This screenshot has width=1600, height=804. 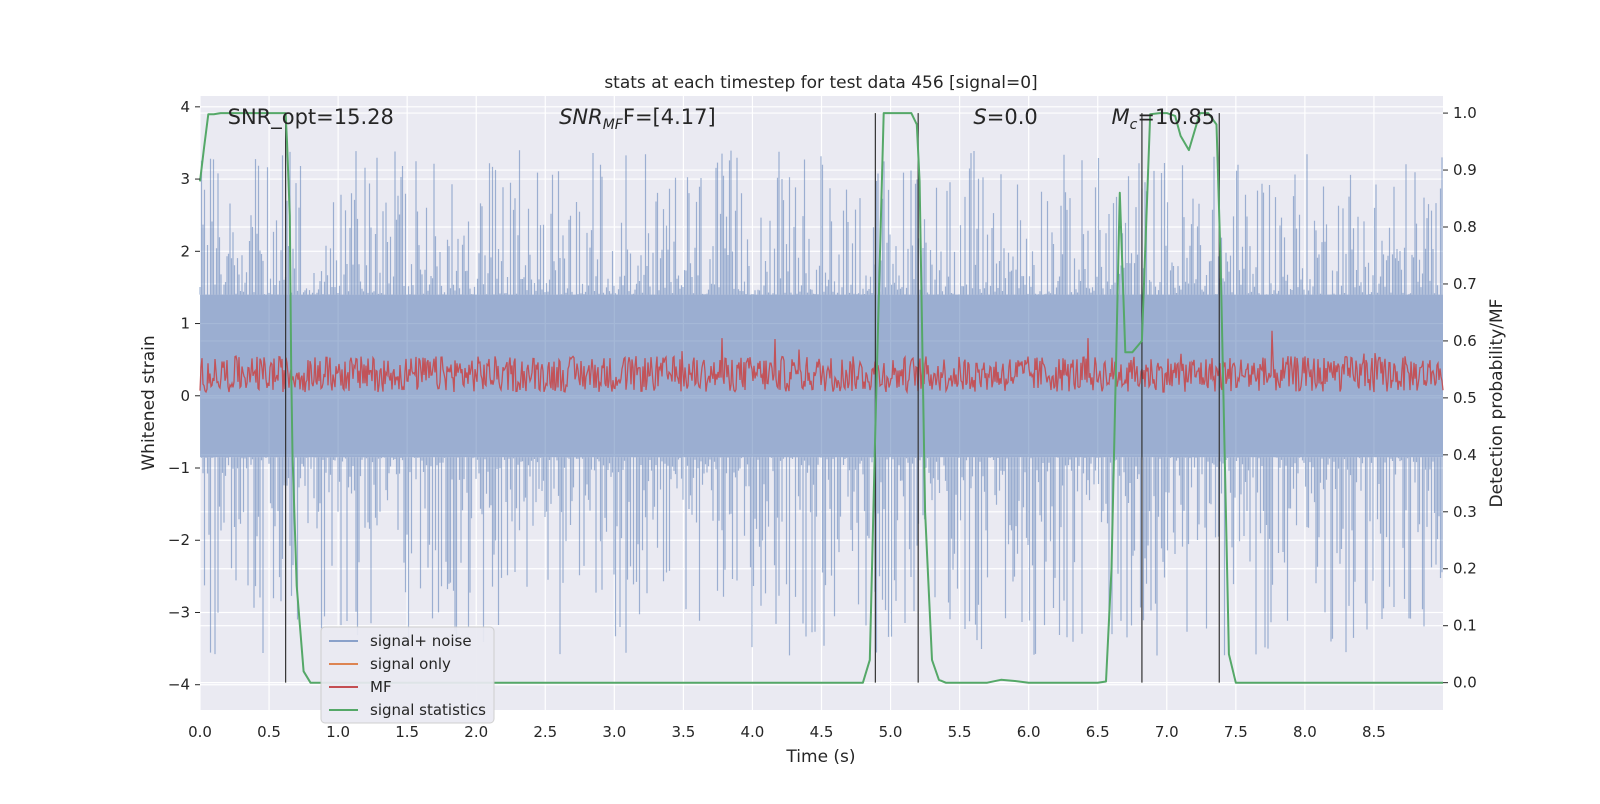 What do you see at coordinates (421, 641) in the screenshot?
I see `legend-label: signal+ noise` at bounding box center [421, 641].